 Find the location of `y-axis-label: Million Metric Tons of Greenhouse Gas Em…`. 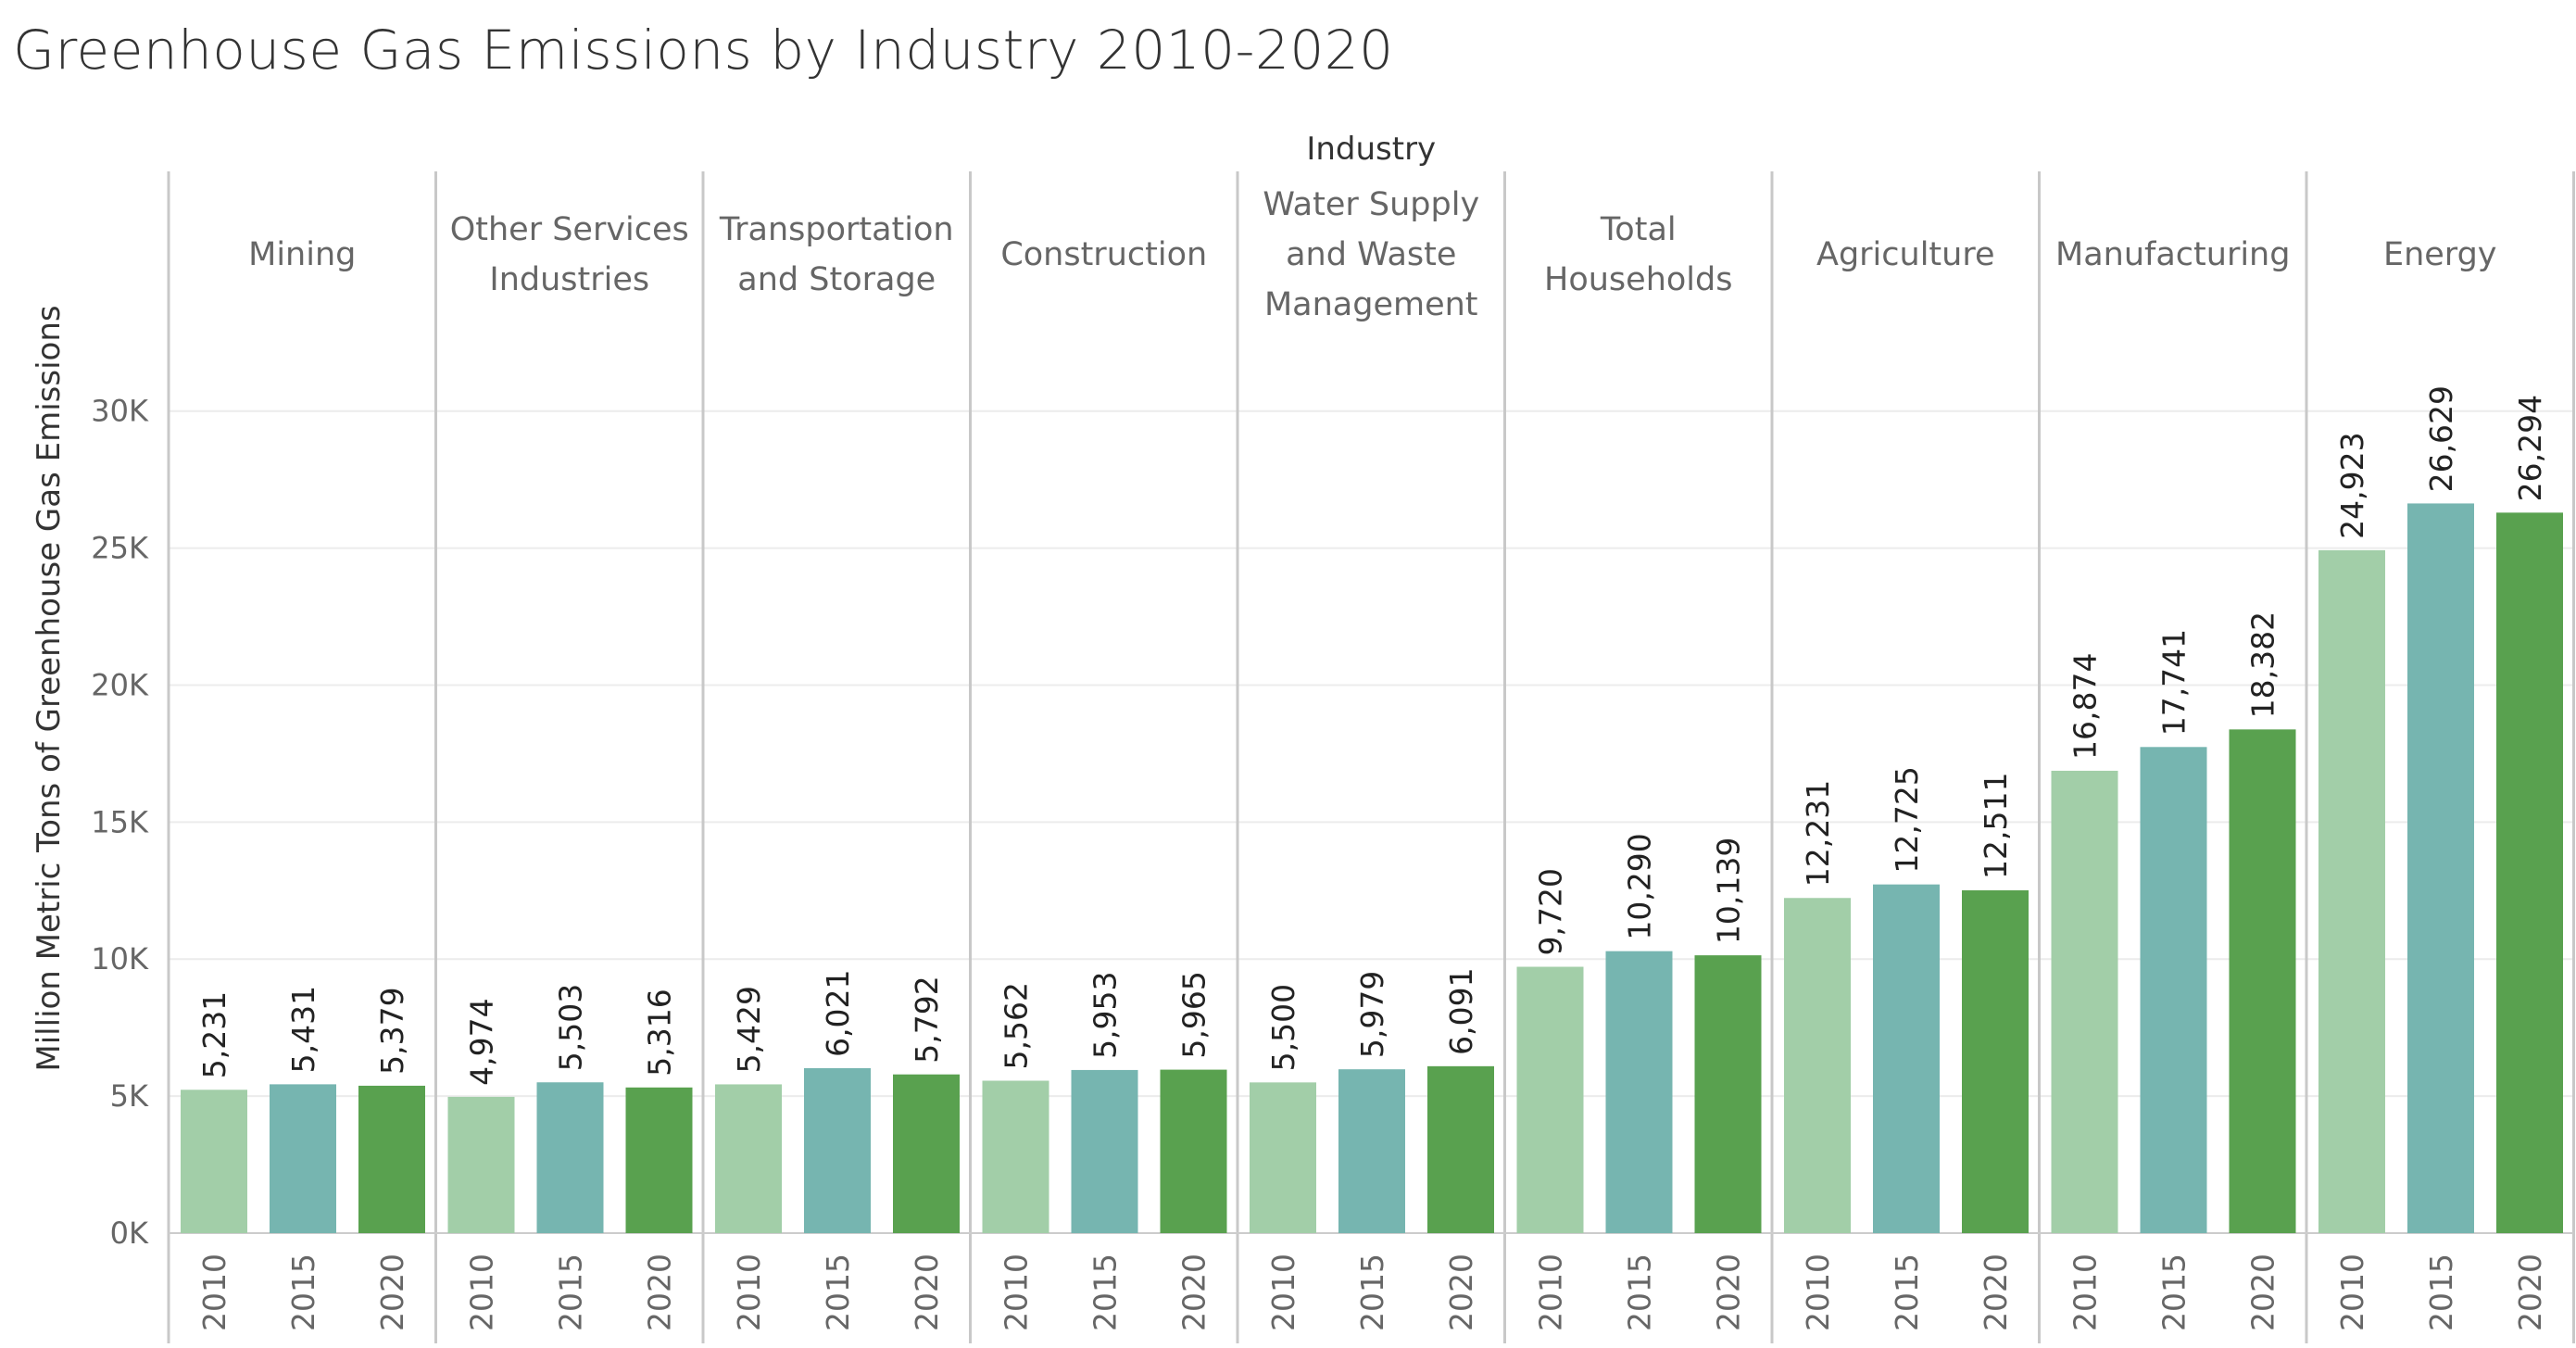

y-axis-label: Million Metric Tons of Greenhouse Gas Em… is located at coordinates (49, 688).